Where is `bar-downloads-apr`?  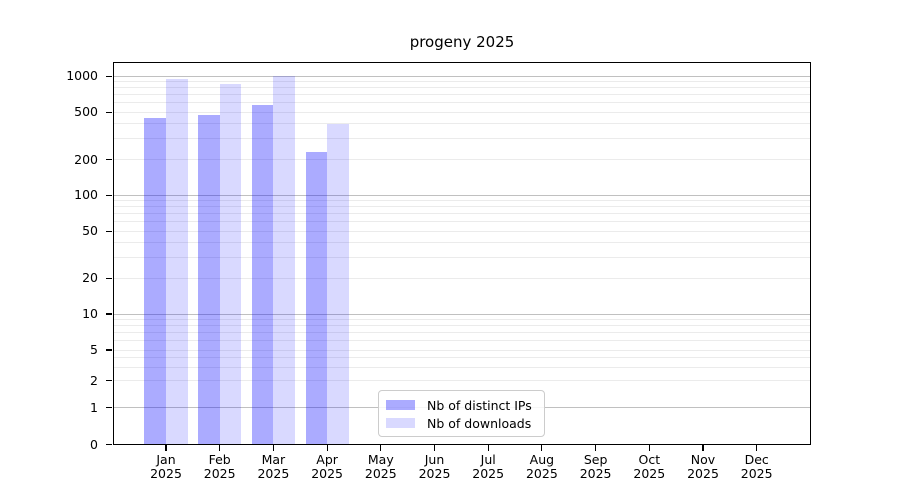
bar-downloads-apr is located at coordinates (338, 284).